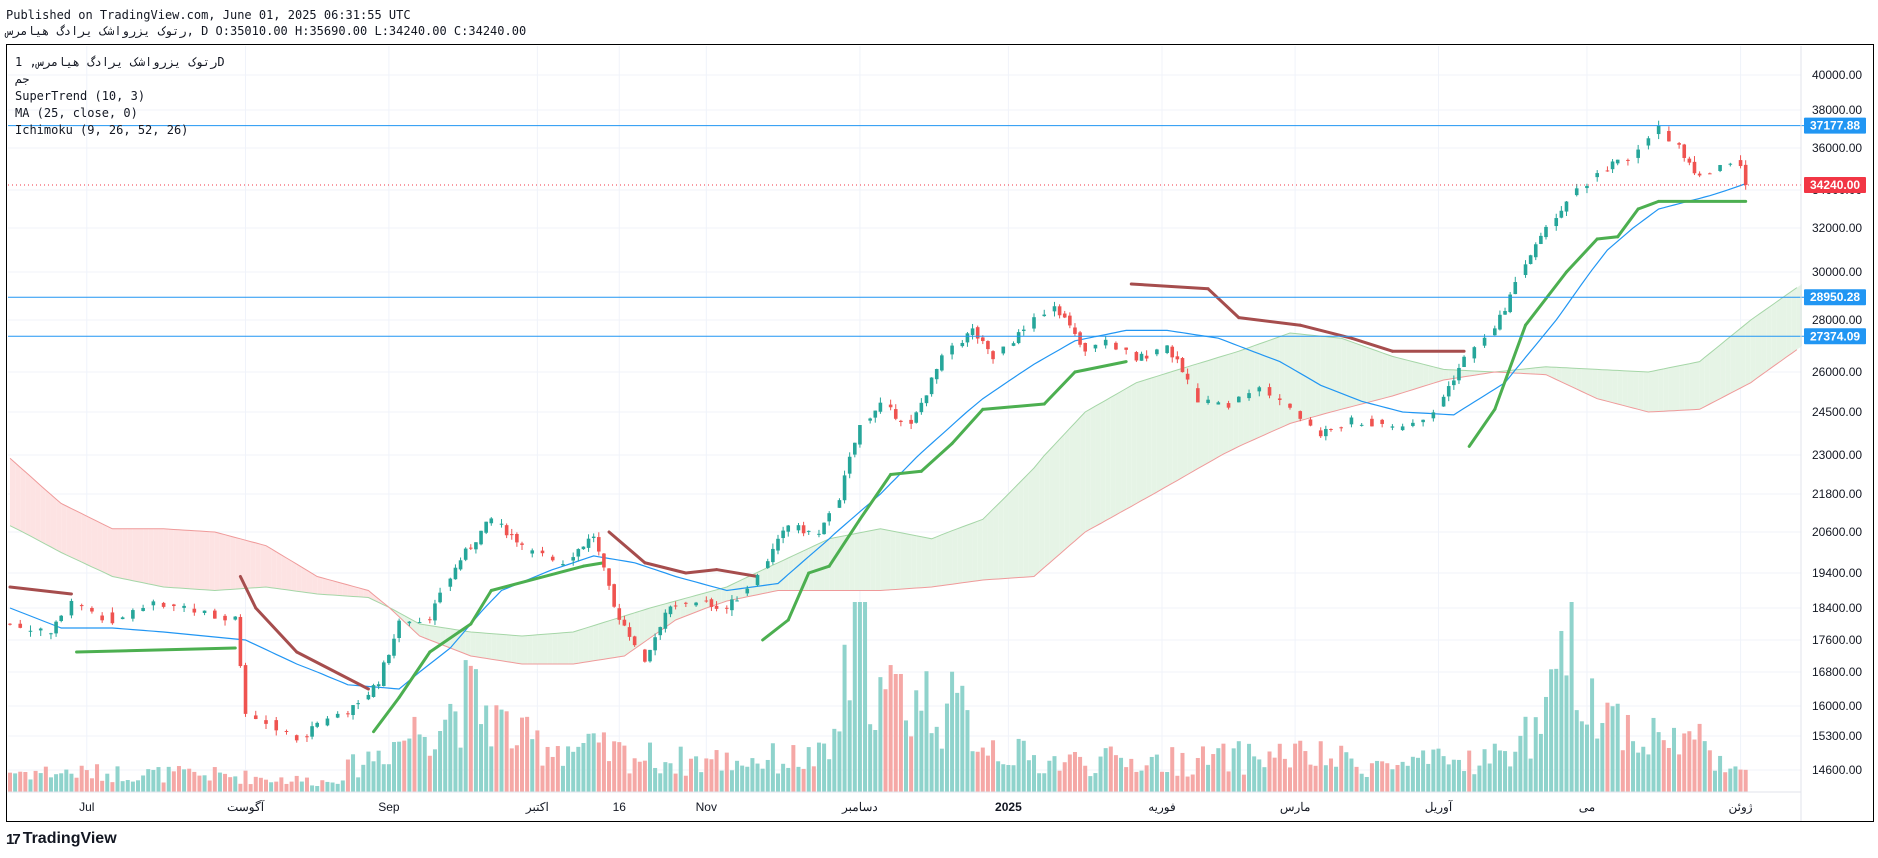 This screenshot has height=858, width=1878. Describe the element at coordinates (120, 62) in the screenshot. I see `legend-symbol: رتوک یزرواشک یرادگ هیامرس, 1D` at that location.